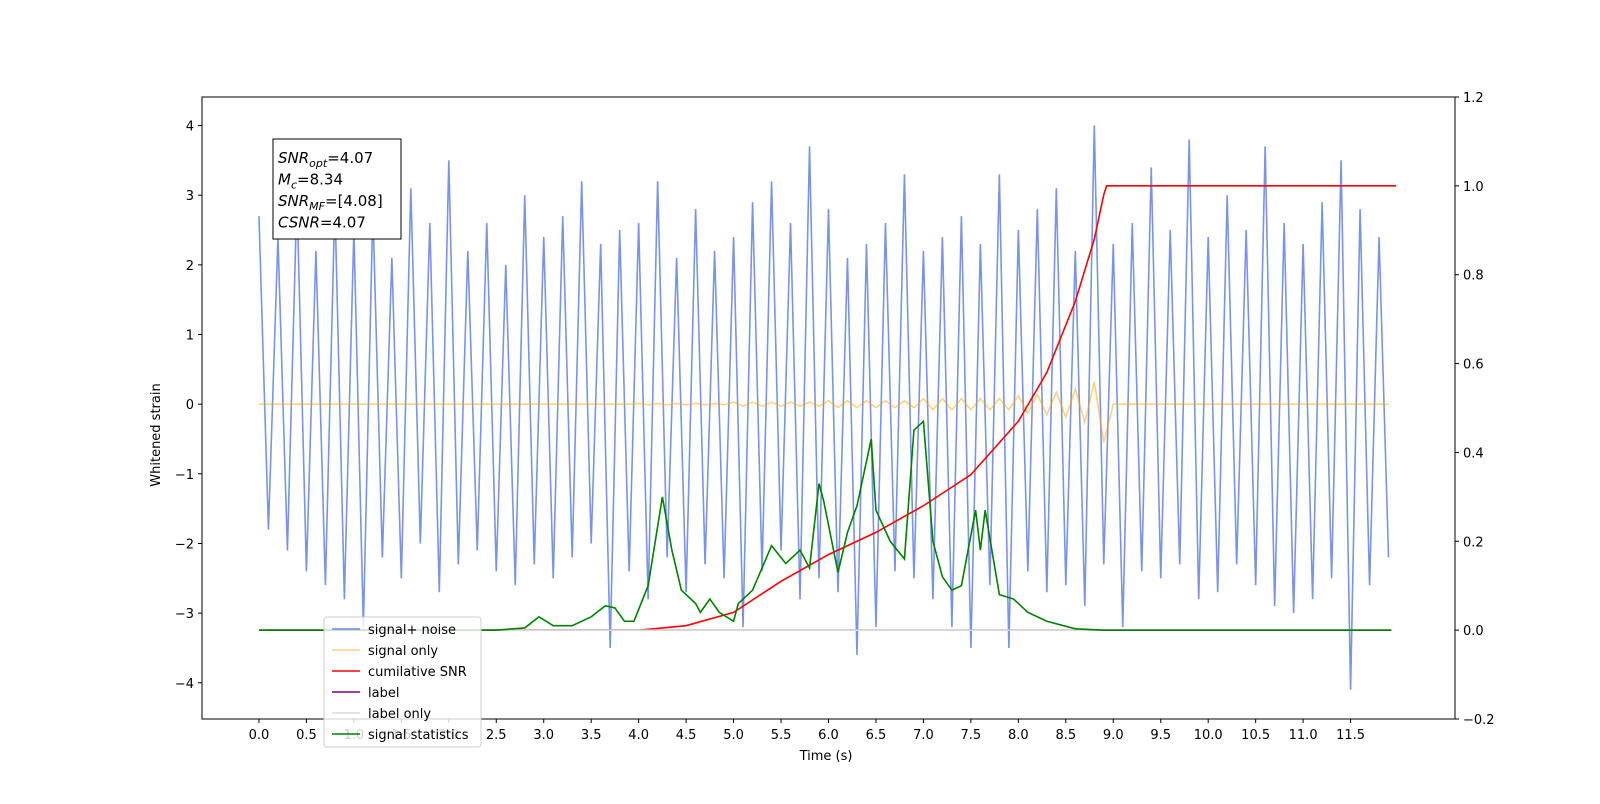  Describe the element at coordinates (1473, 276) in the screenshot. I see `y2-tick-label: 0.8` at that location.